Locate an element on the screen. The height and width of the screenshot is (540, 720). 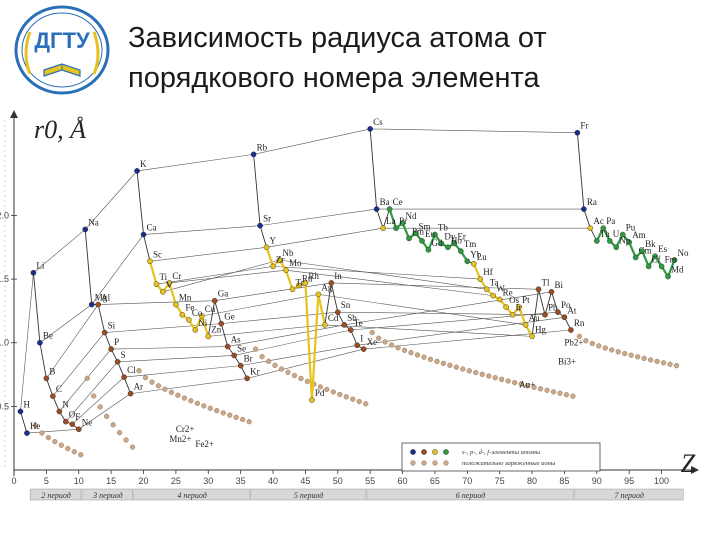
point-pt is located at coordinates (519, 307).